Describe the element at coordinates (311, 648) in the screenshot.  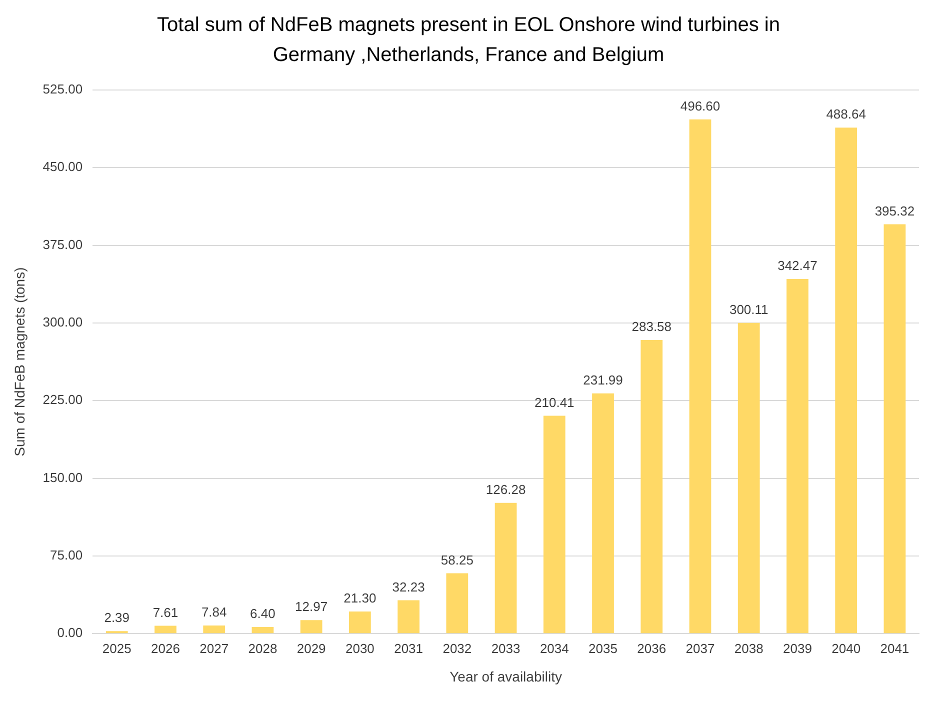
I see `x-tick-label: 2029` at that location.